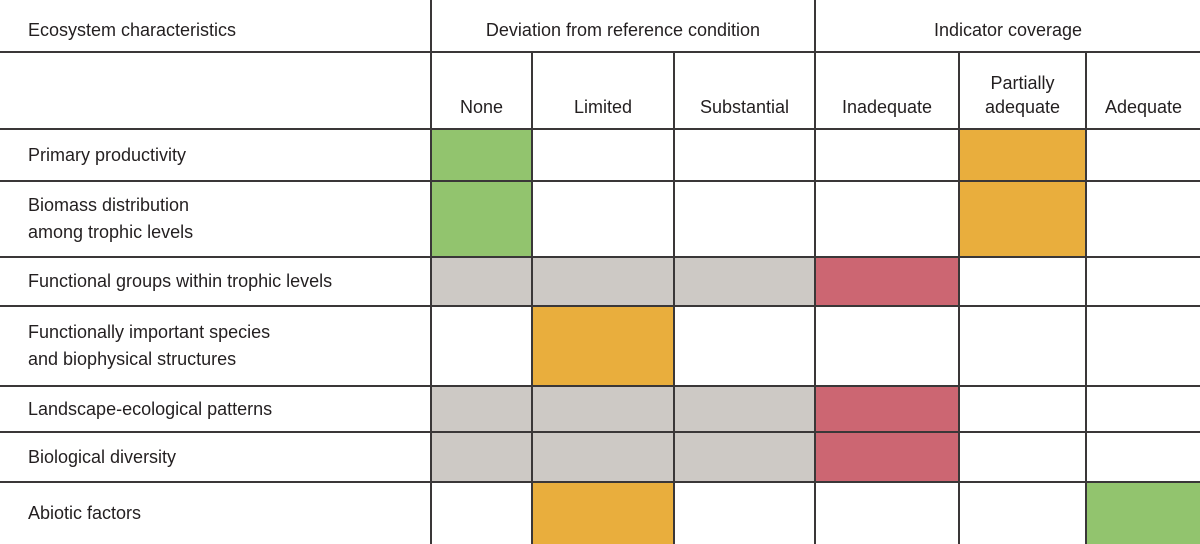 Image resolution: width=1200 pixels, height=544 pixels. I want to click on column-header-adequate: Adequate, so click(1143, 91).